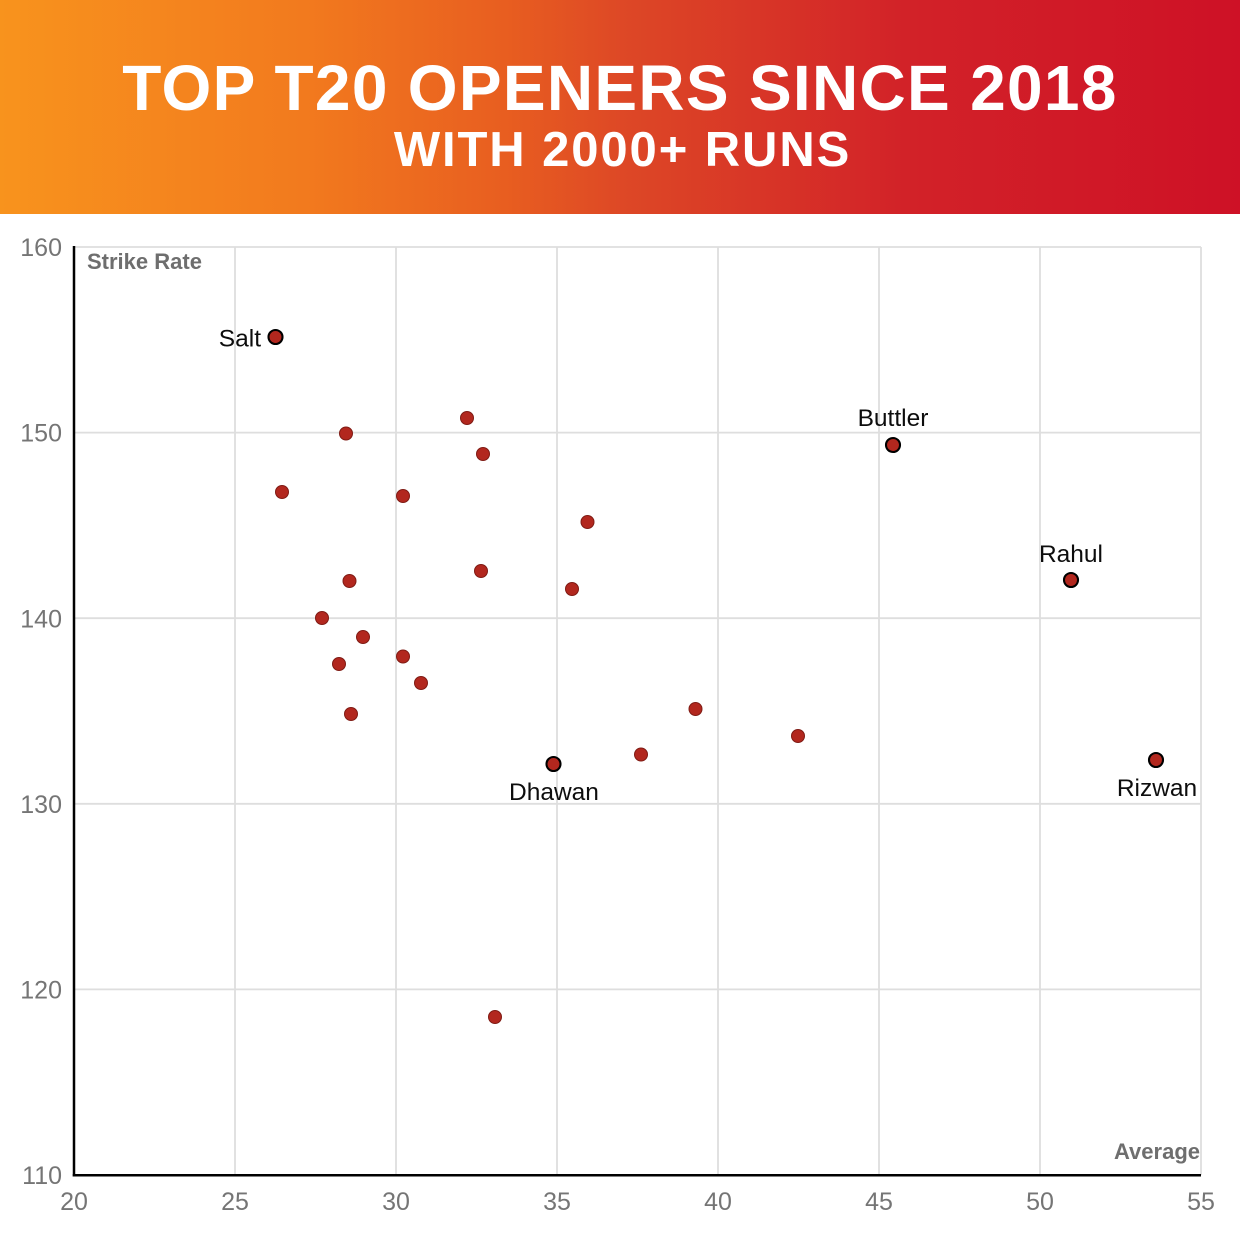 Image resolution: width=1240 pixels, height=1256 pixels. Describe the element at coordinates (879, 1202) in the screenshot. I see `svg-text: 45` at that location.